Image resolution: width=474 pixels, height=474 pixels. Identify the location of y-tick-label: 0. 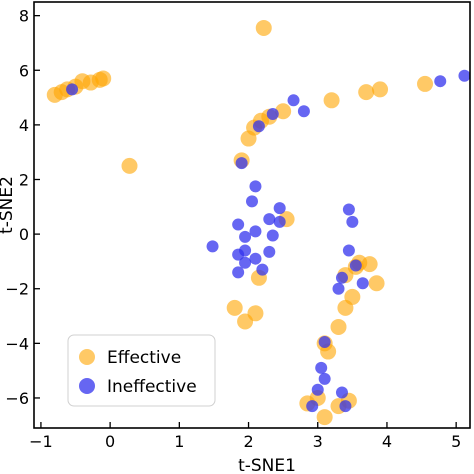
(24, 234).